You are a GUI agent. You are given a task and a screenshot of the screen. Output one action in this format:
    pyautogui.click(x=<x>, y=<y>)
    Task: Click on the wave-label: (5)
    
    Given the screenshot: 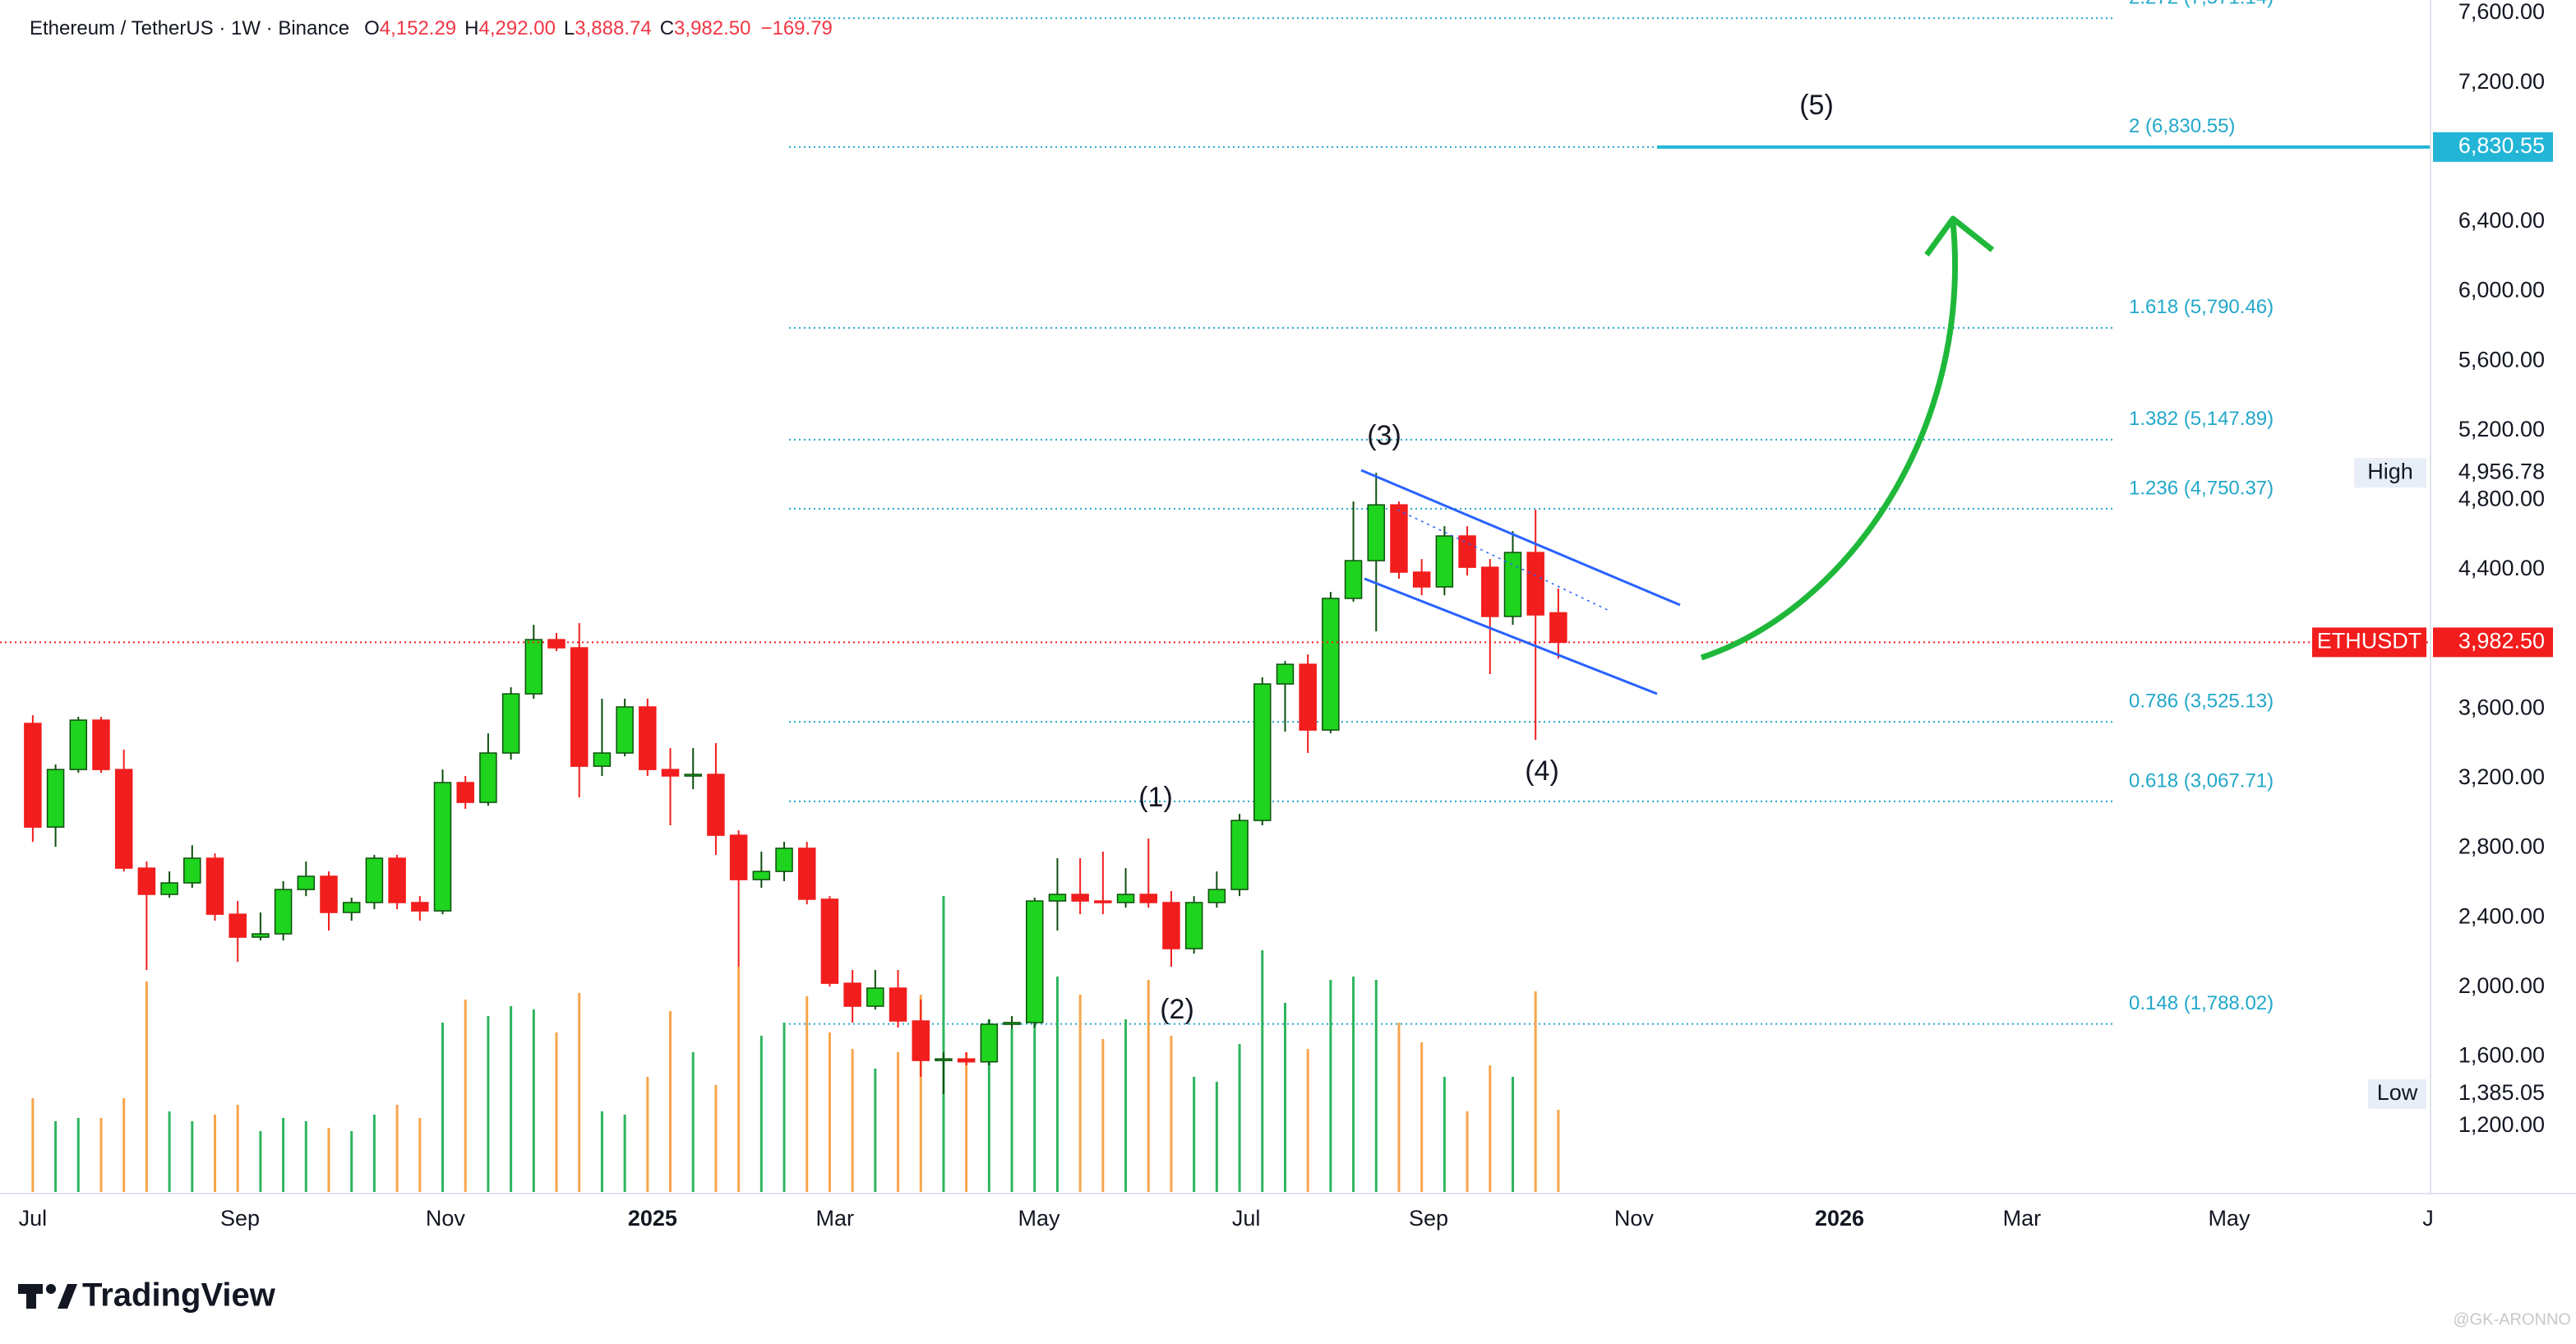 What is the action you would take?
    pyautogui.click(x=1816, y=106)
    